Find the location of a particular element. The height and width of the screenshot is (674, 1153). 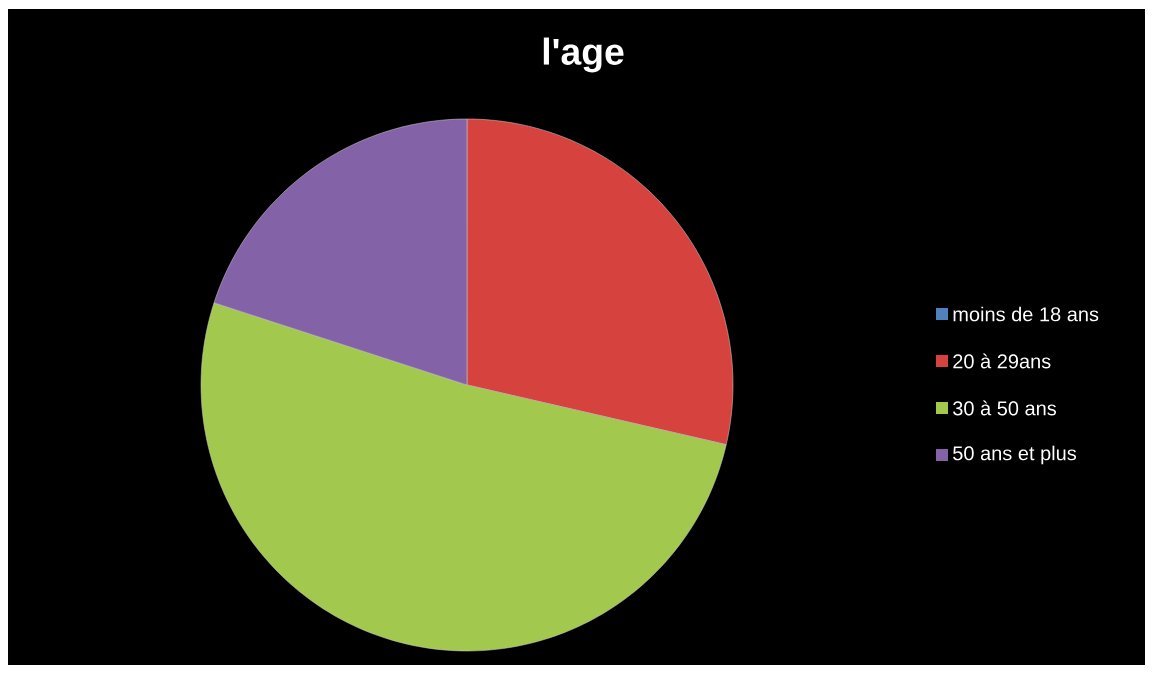

legend-label: 50 ans et plus is located at coordinates (1015, 455).